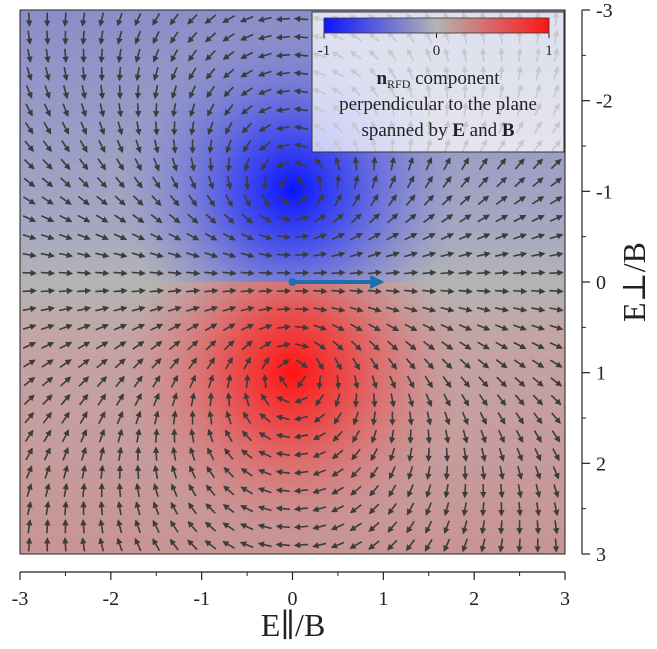 This screenshot has width=657, height=649. What do you see at coordinates (604, 102) in the screenshot?
I see `y-tick-label: -2` at bounding box center [604, 102].